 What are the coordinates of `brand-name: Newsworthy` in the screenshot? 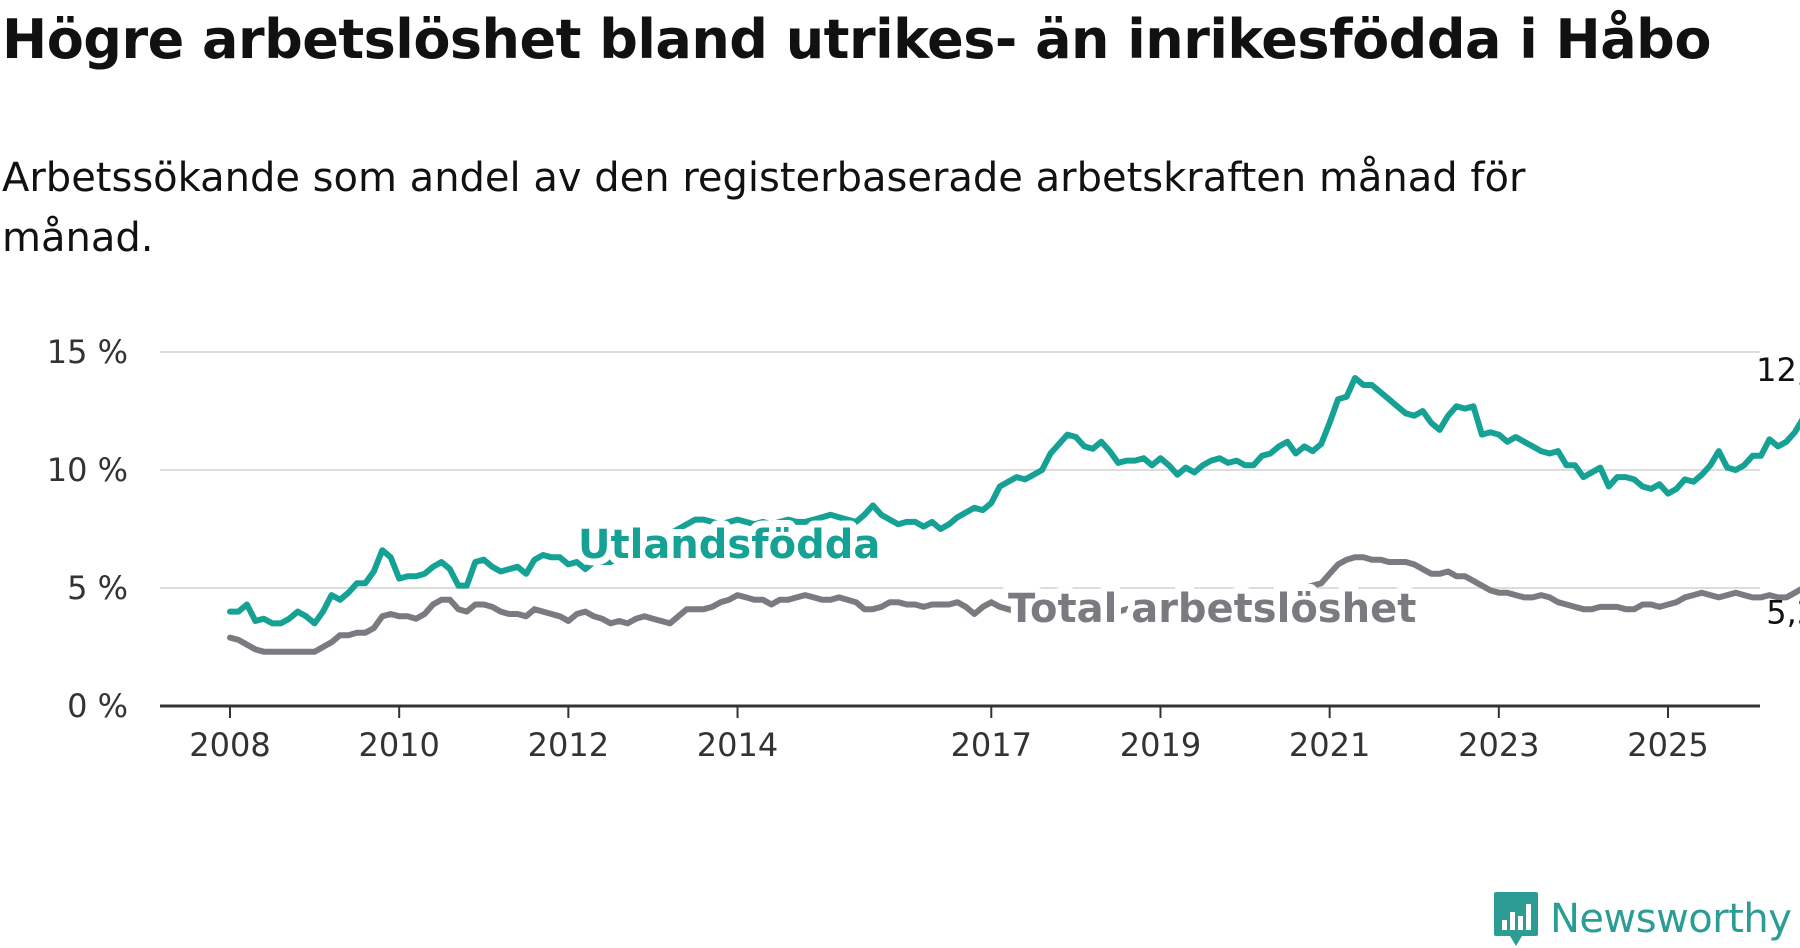 It's located at (1671, 919).